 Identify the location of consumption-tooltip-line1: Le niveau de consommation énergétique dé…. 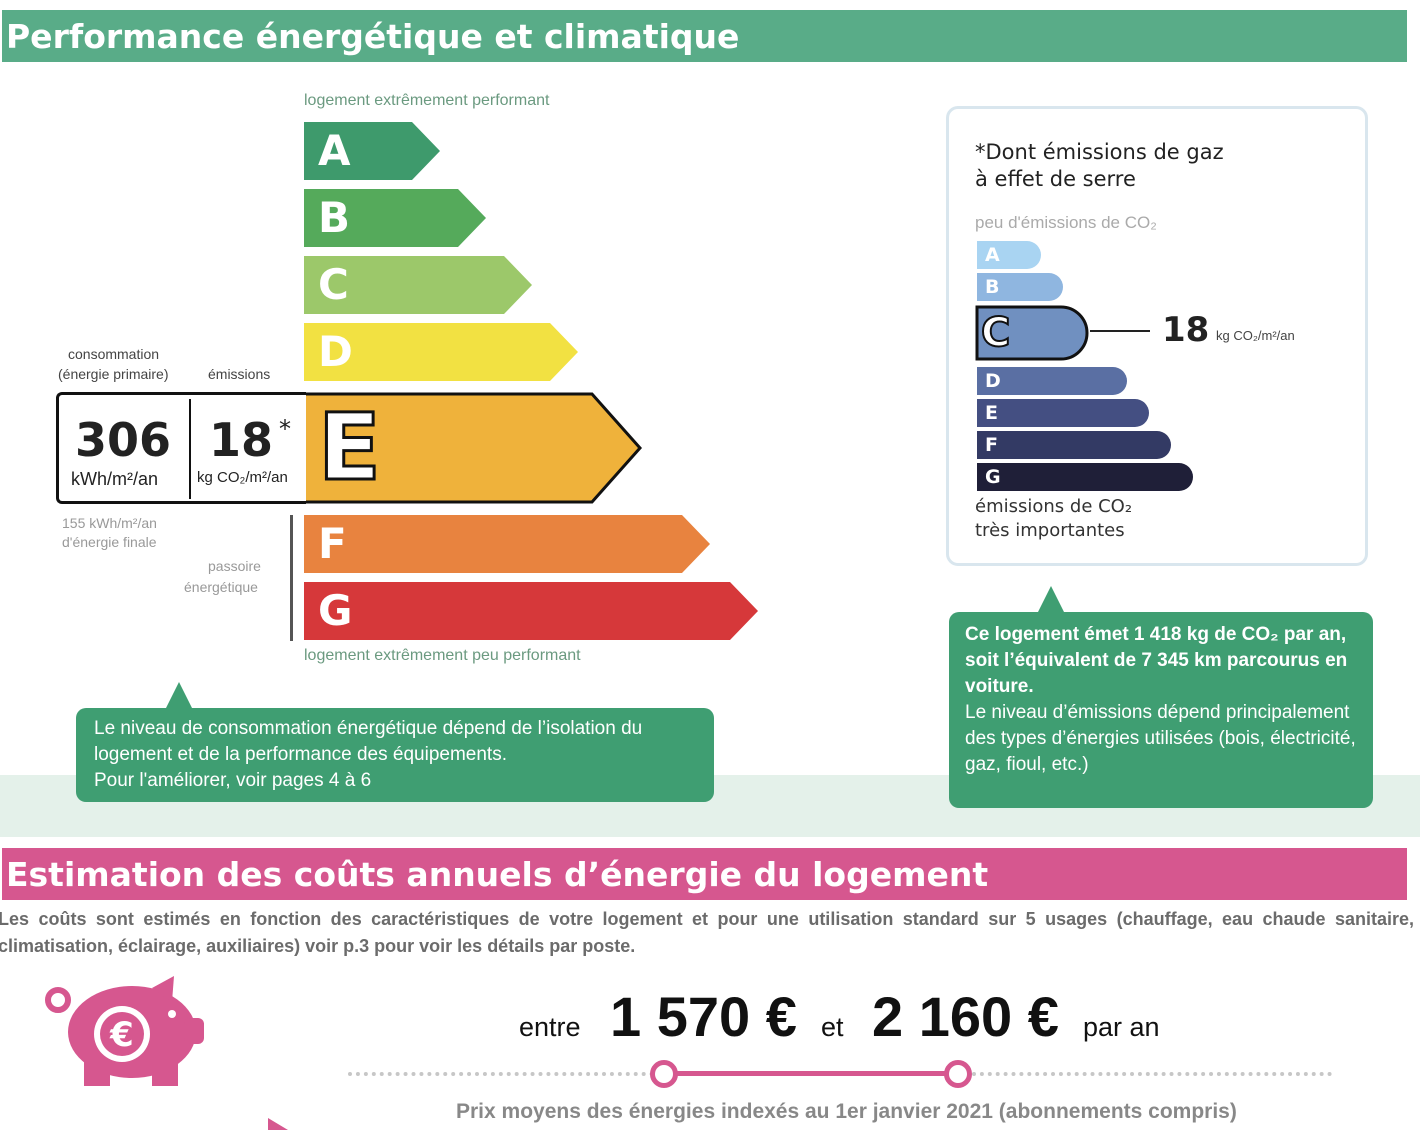
(368, 728).